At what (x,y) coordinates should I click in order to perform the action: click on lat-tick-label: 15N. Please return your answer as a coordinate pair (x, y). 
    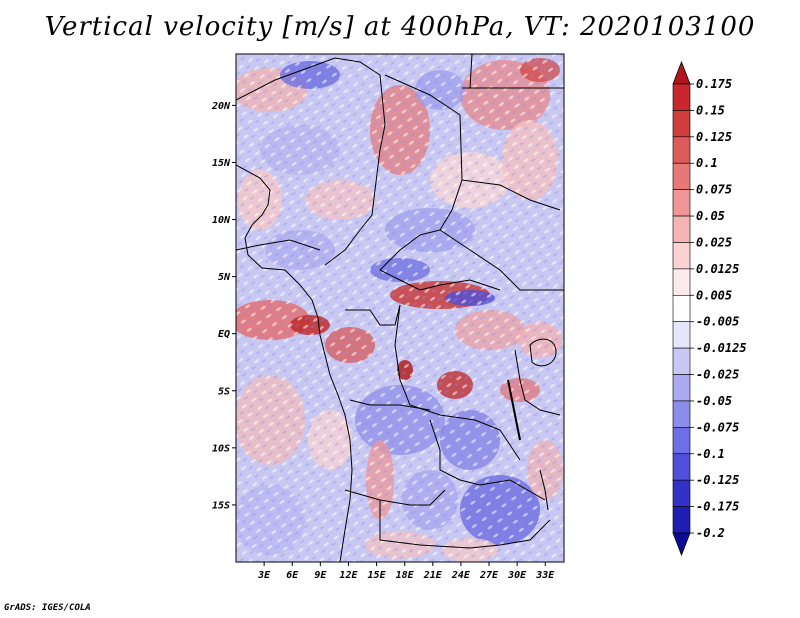
    Looking at the image, I should click on (221, 163).